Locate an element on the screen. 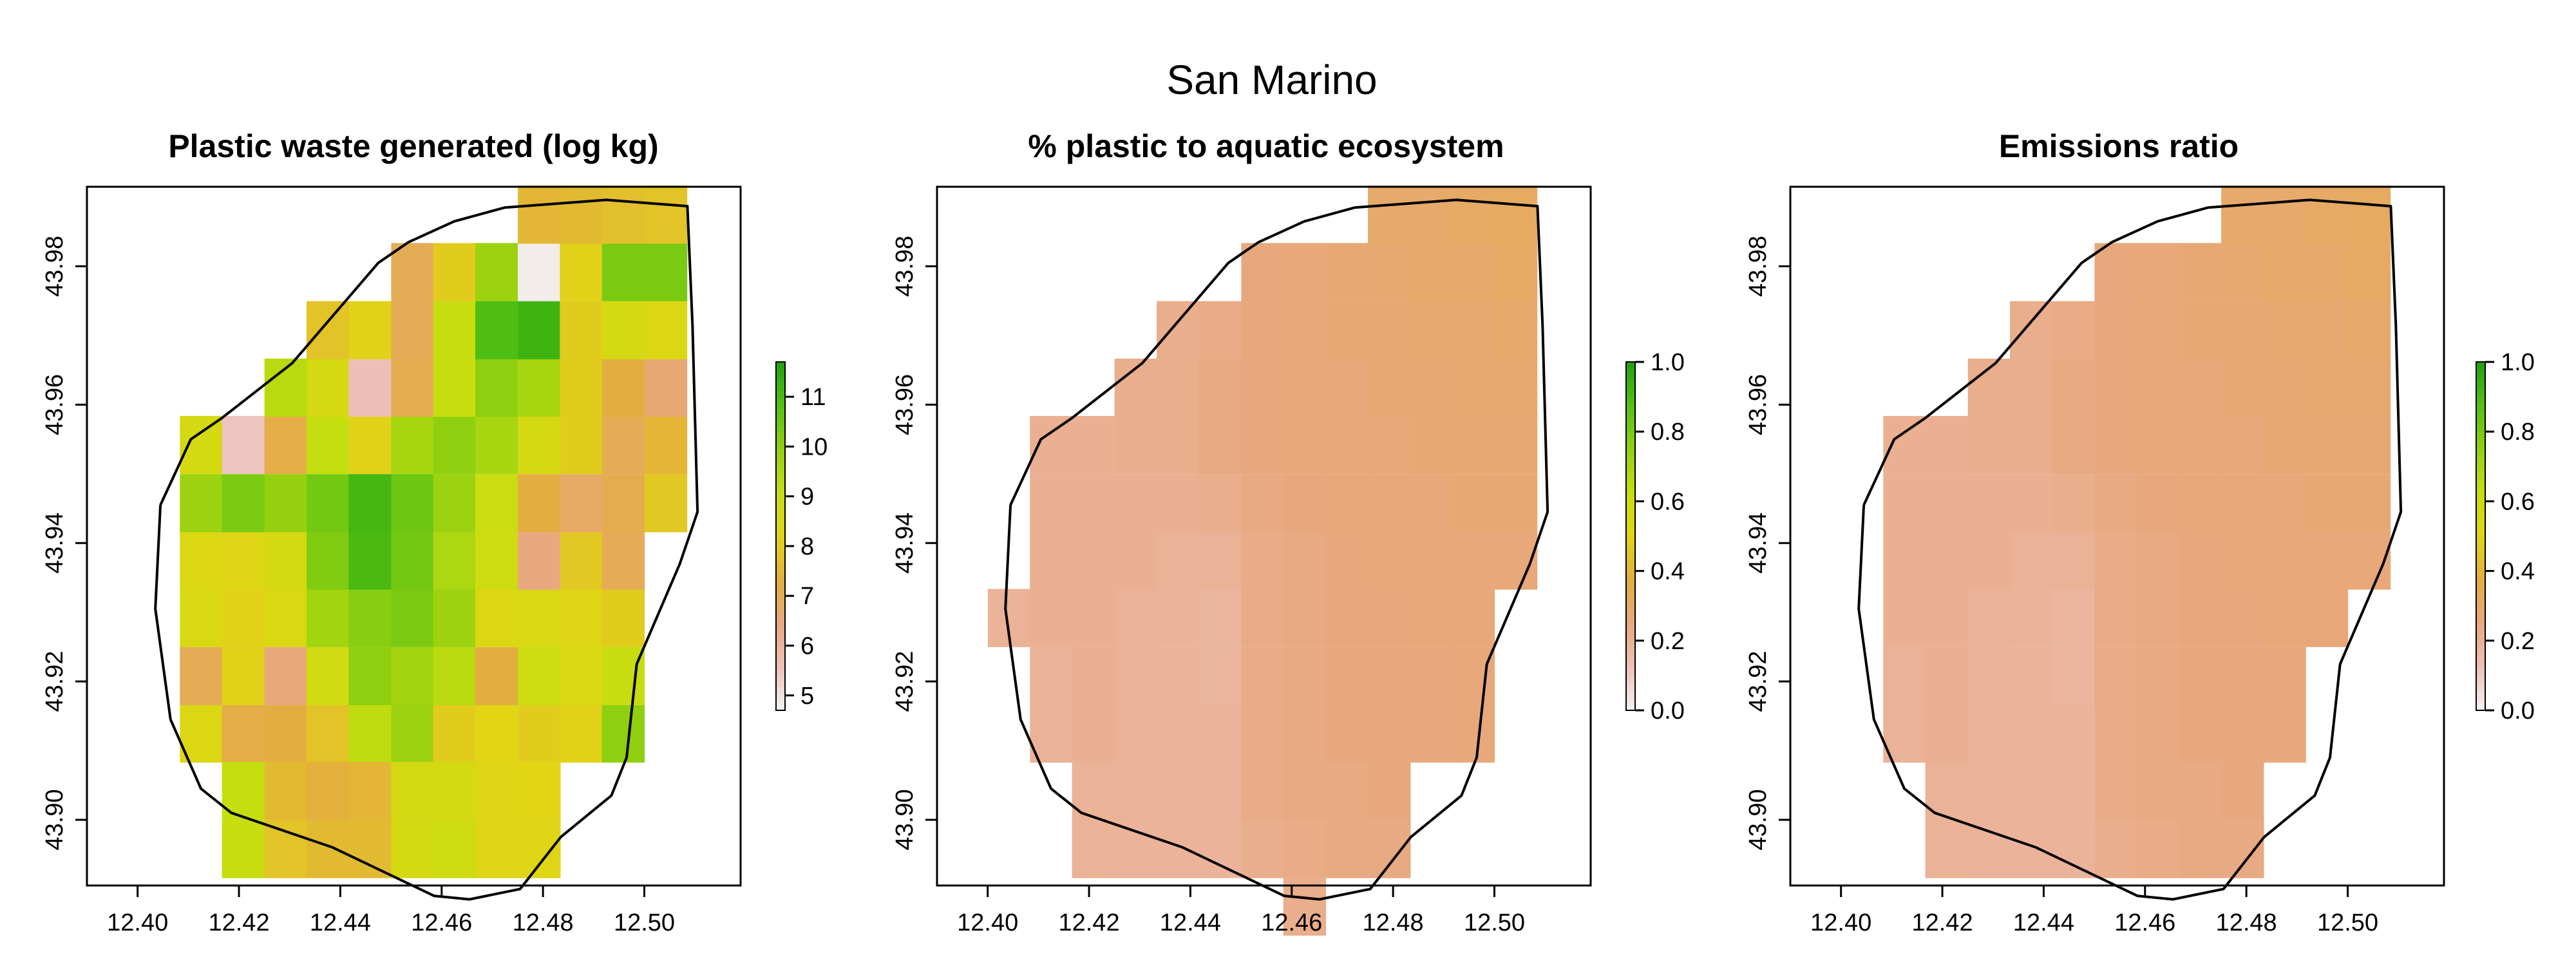 The width and height of the screenshot is (2576, 966). x-tick-label: 12.40 is located at coordinates (137, 922).